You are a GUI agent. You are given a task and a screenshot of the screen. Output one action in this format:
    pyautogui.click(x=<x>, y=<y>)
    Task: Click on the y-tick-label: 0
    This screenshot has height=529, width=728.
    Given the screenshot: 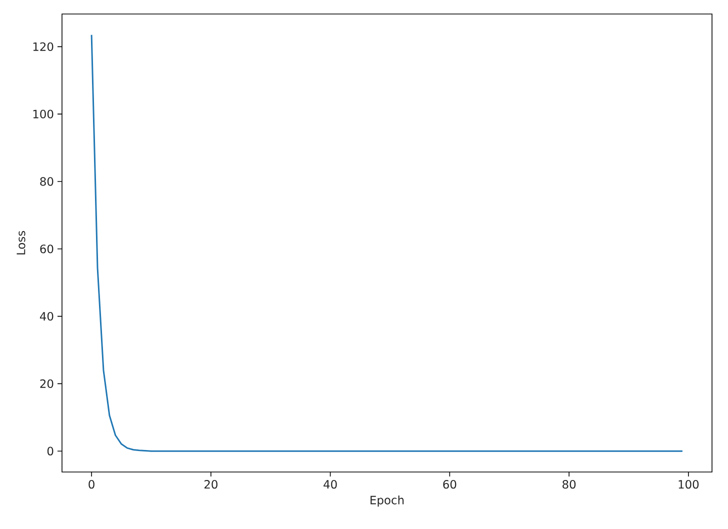 What is the action you would take?
    pyautogui.click(x=50, y=451)
    